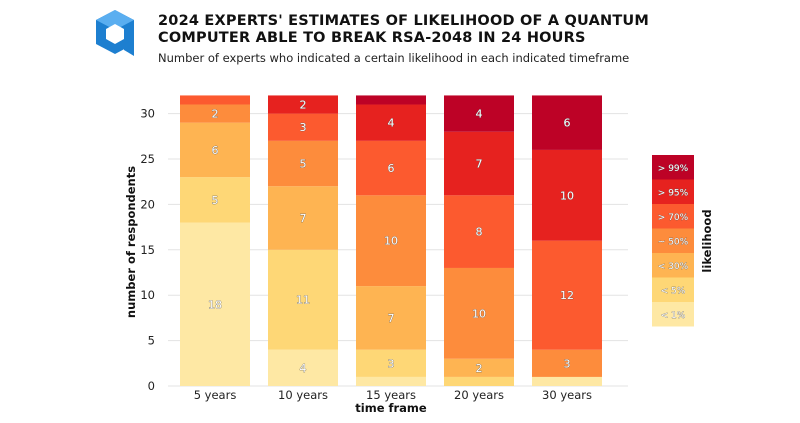 This screenshot has width=800, height=423. I want to click on legend-entry-label: < 1%, so click(673, 316).